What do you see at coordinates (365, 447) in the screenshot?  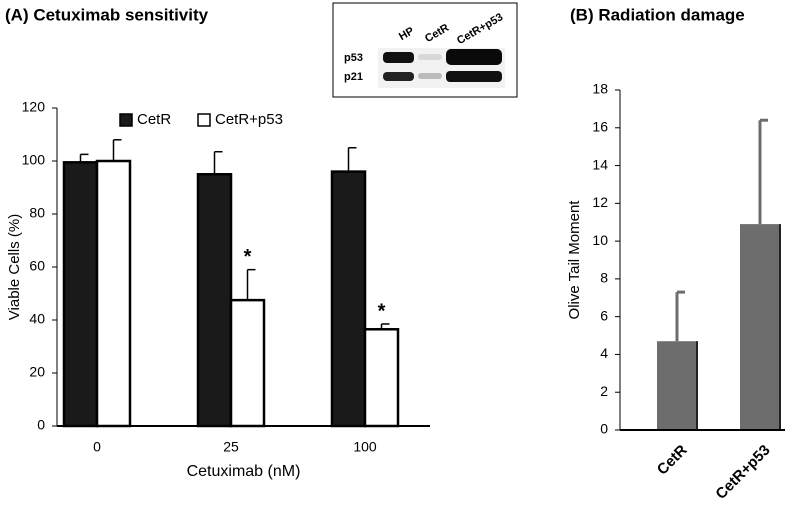 I see `x-tick-label: 100` at bounding box center [365, 447].